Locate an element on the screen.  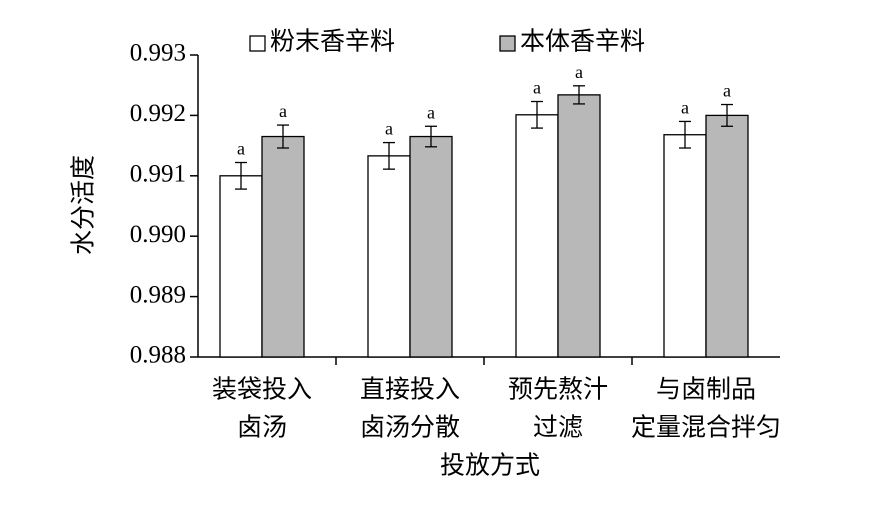
y-tick-label: 0.989 is located at coordinates (158, 294).